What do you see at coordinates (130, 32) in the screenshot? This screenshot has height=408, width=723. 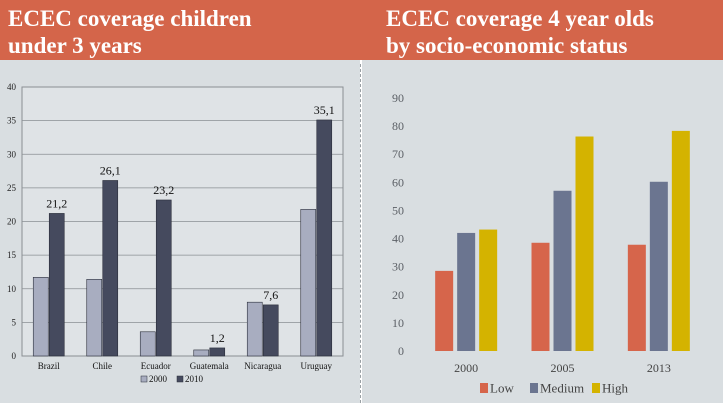 I see `left-chart-title: ECEC coverage children under 3 years` at bounding box center [130, 32].